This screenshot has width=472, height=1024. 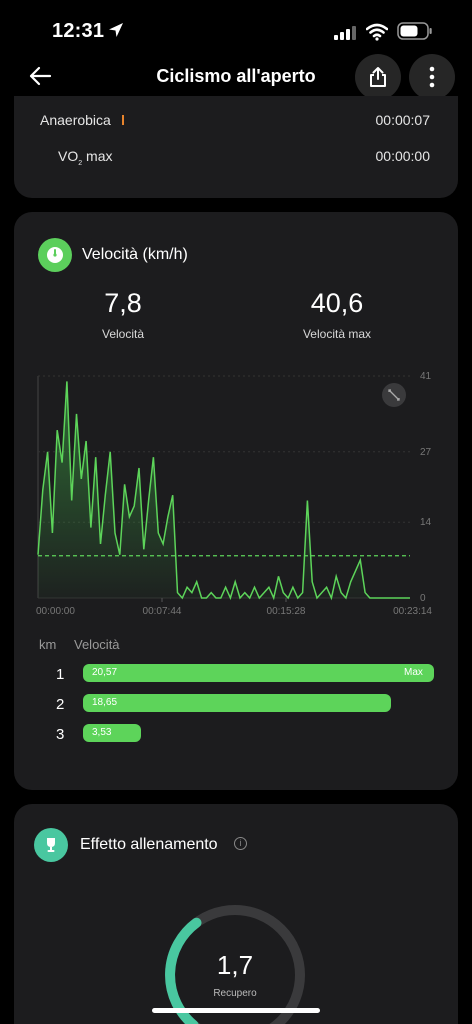 I want to click on x-tick-label: 00:23:14, so click(x=412, y=611).